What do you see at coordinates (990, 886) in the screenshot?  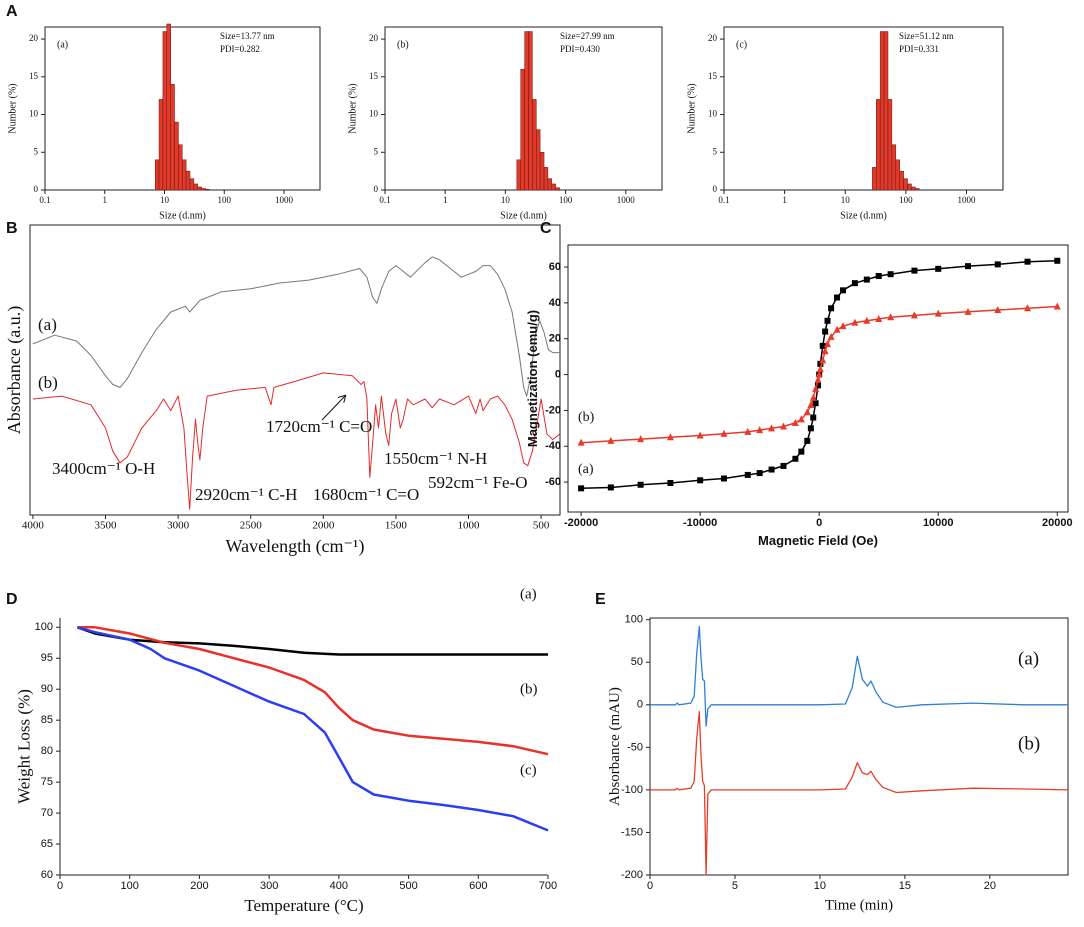 I see `x-tick-label: 20` at bounding box center [990, 886].